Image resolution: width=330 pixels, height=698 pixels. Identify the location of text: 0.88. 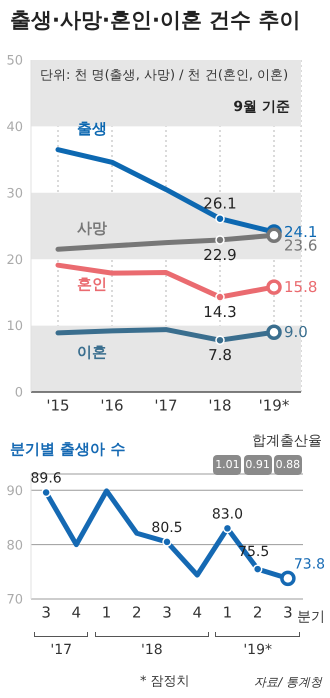
(288, 465).